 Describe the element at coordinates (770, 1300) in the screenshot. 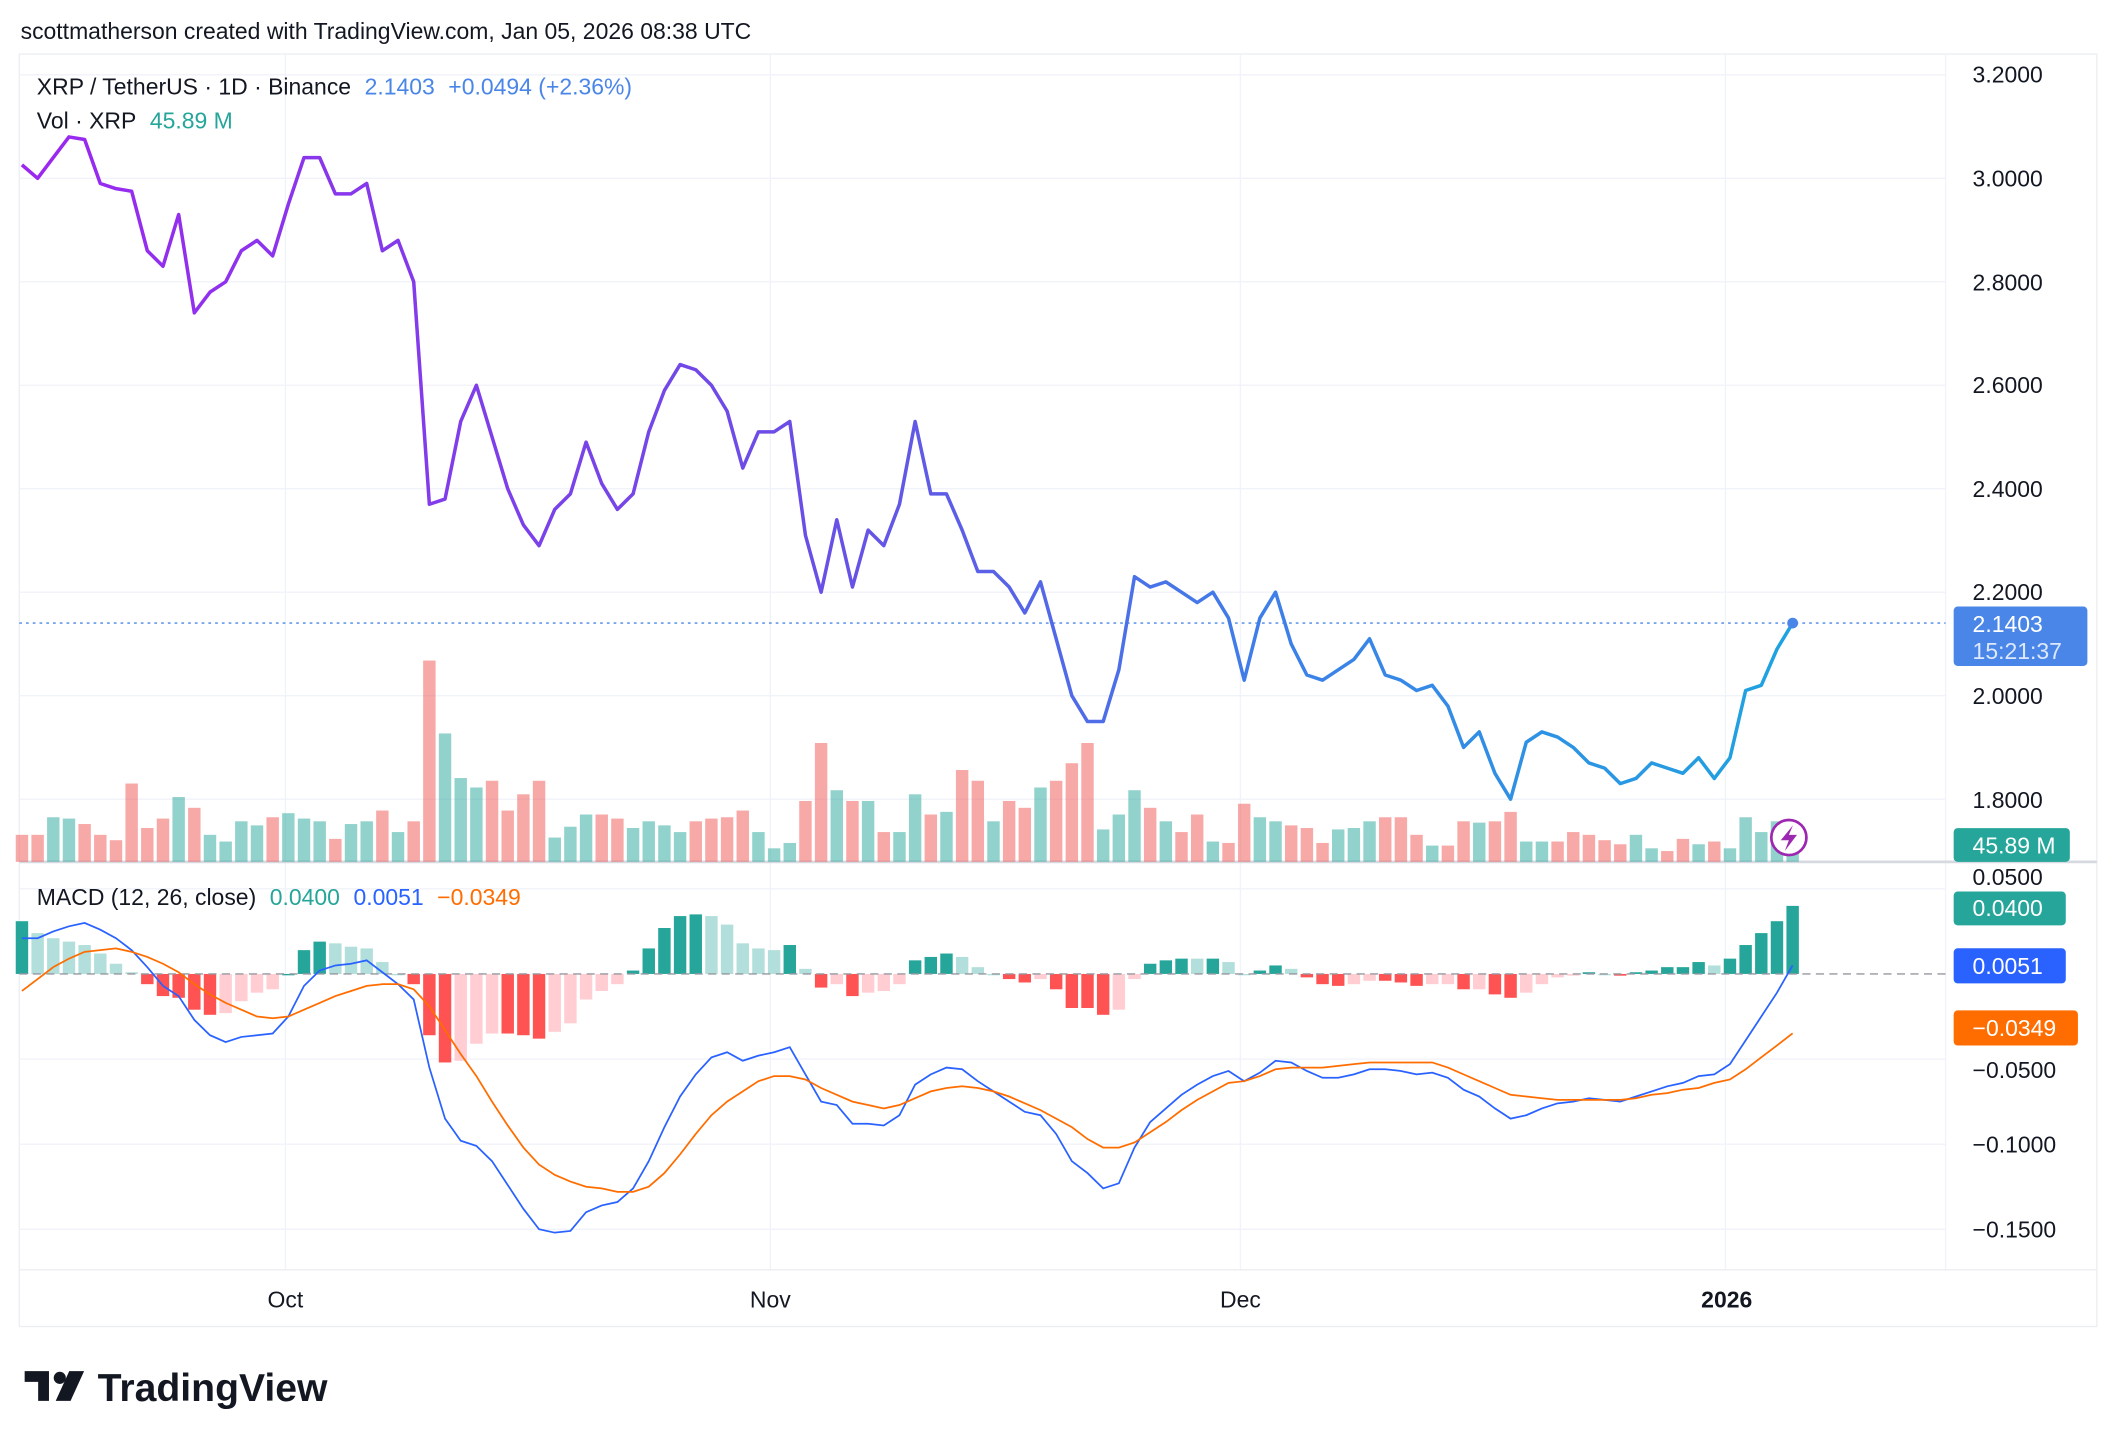

I see `time-tick: Nov` at that location.